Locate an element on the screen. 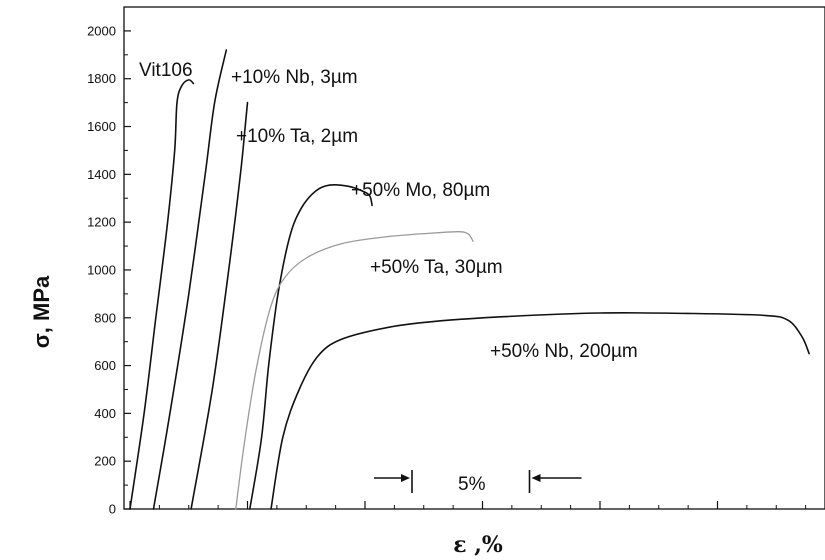 This screenshot has height=560, width=825. y-tick-label: 0 is located at coordinates (112, 509).